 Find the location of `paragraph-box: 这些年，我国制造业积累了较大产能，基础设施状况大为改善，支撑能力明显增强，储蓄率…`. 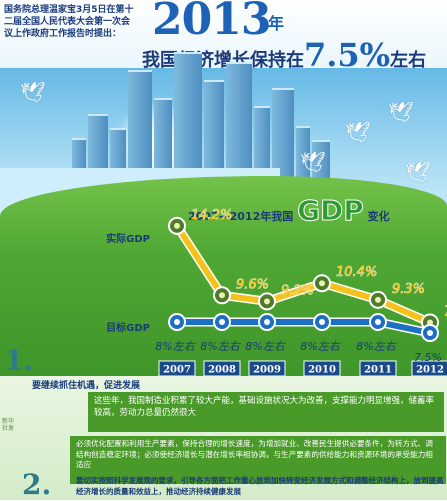

paragraph-box: 这些年，我国制造业积累了较大产能，基础设施状况大为改善，支撑能力明显增强，储蓄率… is located at coordinates (266, 412).